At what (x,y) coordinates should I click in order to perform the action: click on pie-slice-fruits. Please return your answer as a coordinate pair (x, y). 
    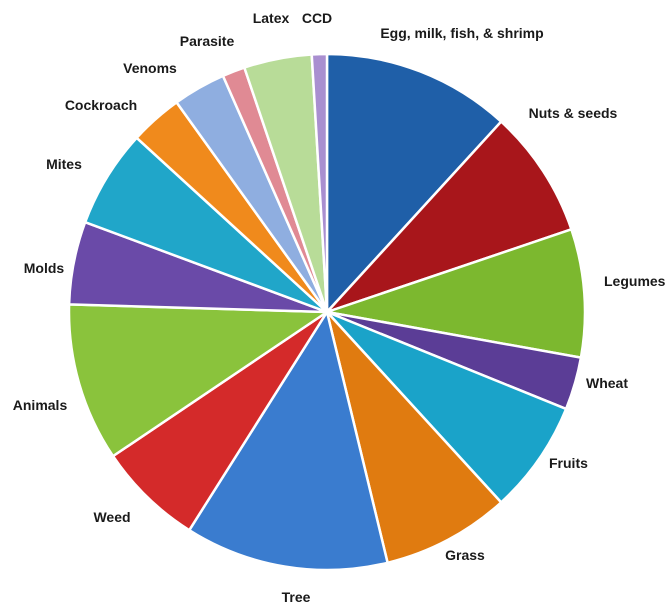
    Looking at the image, I should click on (446, 407).